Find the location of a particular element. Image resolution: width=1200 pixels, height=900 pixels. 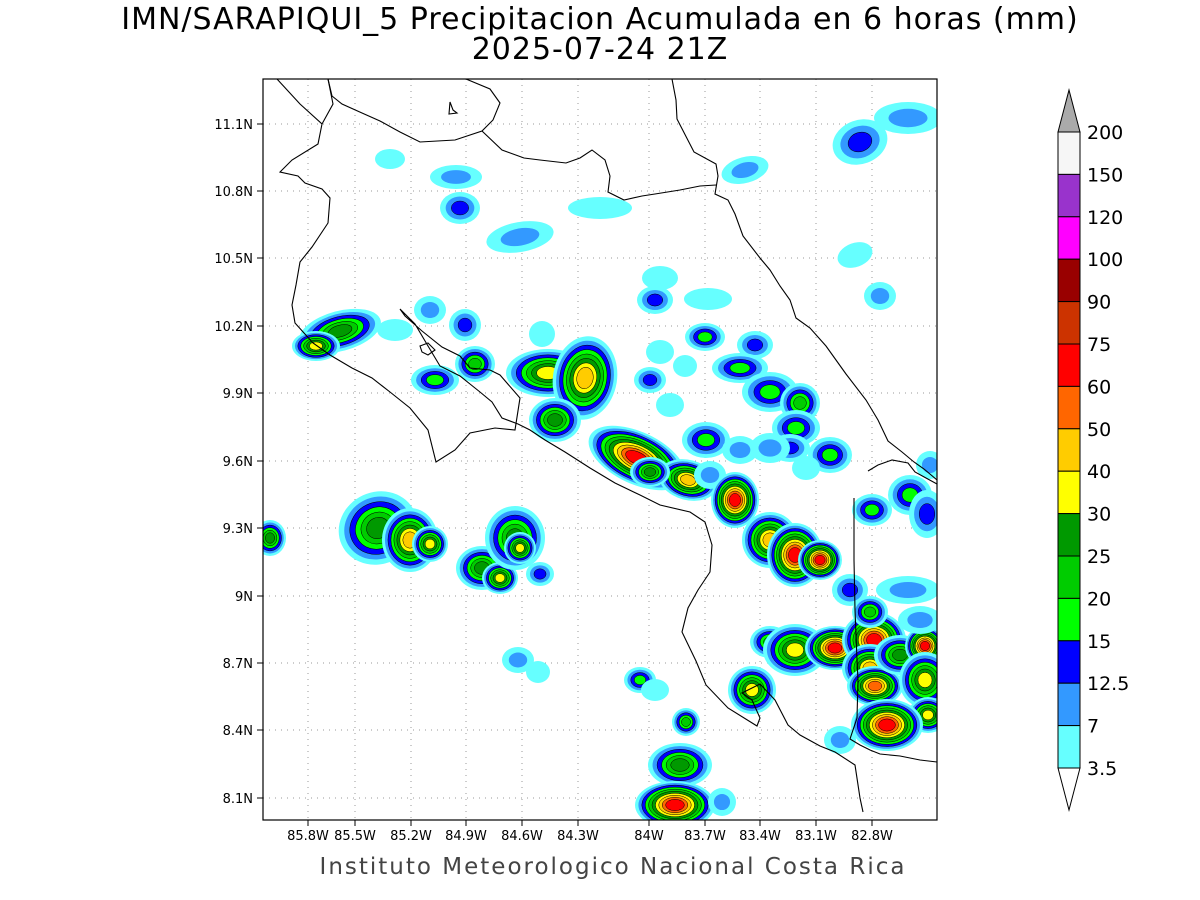

colorbar-label: 20 is located at coordinates (1099, 599).